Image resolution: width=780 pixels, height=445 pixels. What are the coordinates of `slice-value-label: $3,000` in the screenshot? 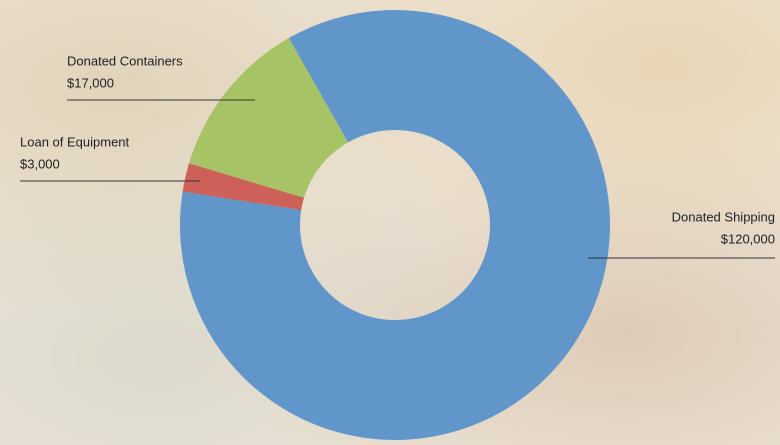 It's located at (40, 163).